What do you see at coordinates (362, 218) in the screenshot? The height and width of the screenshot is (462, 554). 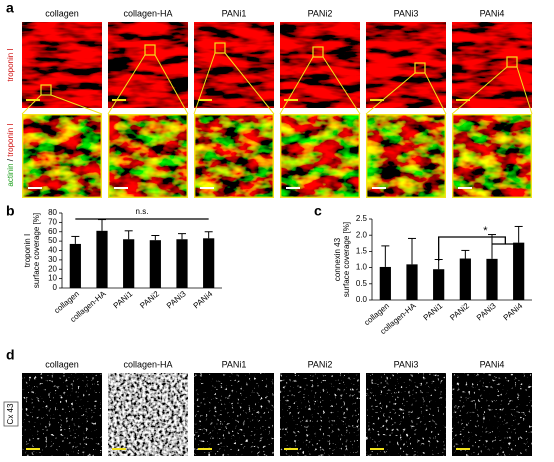 I see `y-tick-label: 2.5` at bounding box center [362, 218].